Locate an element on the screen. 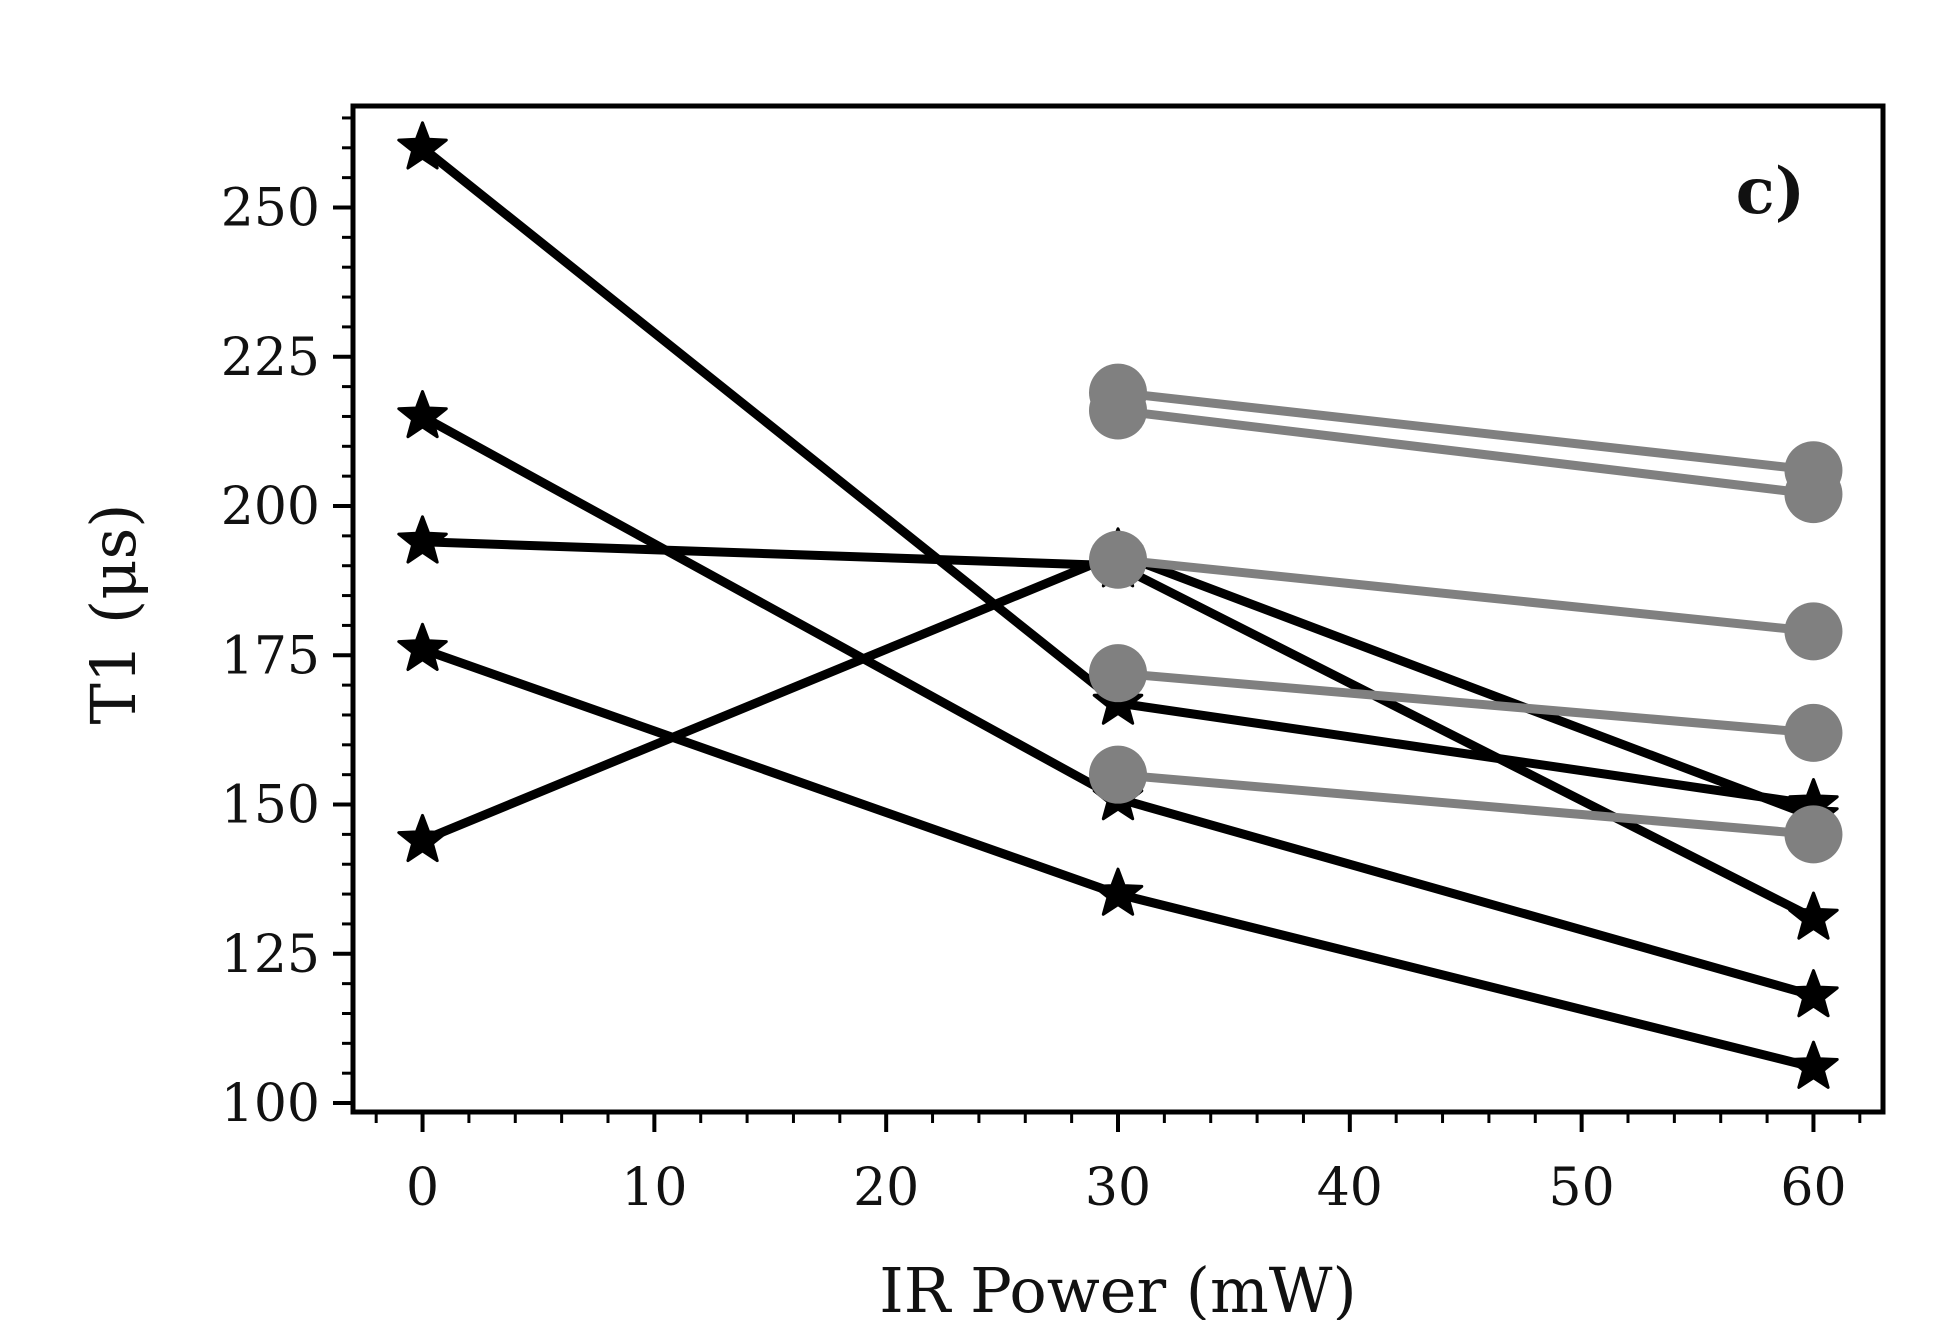  x-tick-label: 50 is located at coordinates (1582, 1188).